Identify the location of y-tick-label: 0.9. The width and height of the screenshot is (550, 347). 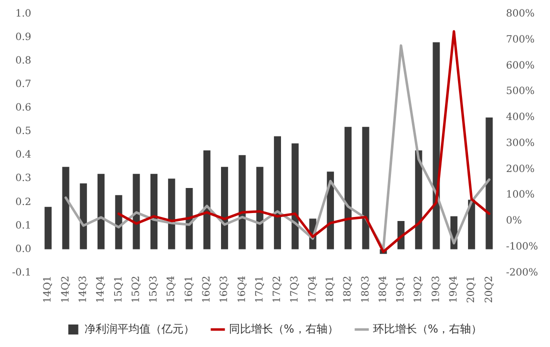
(23, 38).